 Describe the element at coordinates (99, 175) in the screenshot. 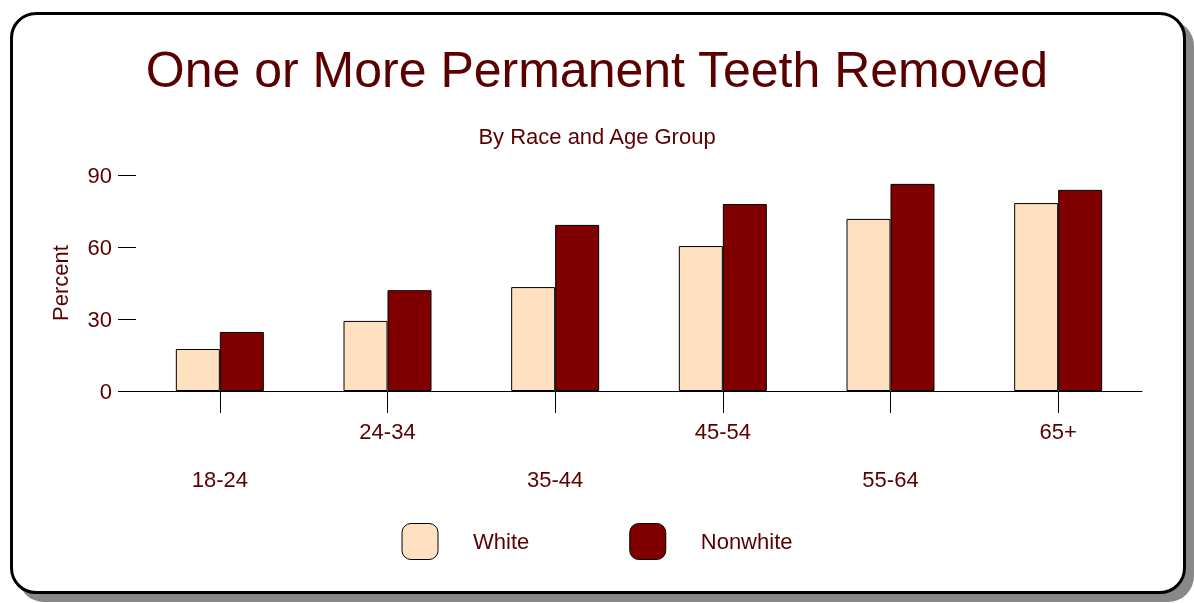

I see `y-tick-label: 90` at that location.